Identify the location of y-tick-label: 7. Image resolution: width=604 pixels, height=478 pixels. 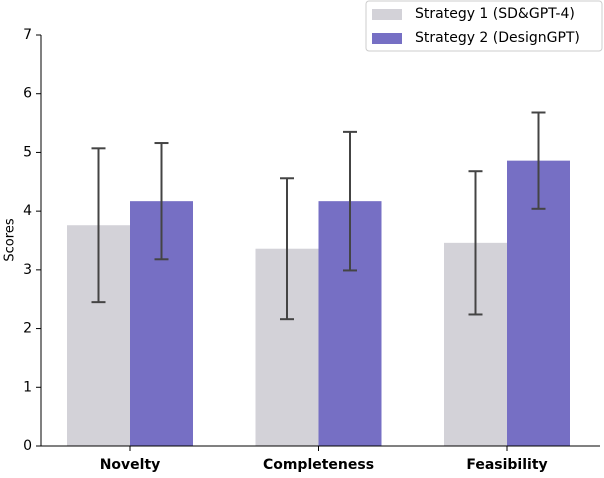
(27, 35).